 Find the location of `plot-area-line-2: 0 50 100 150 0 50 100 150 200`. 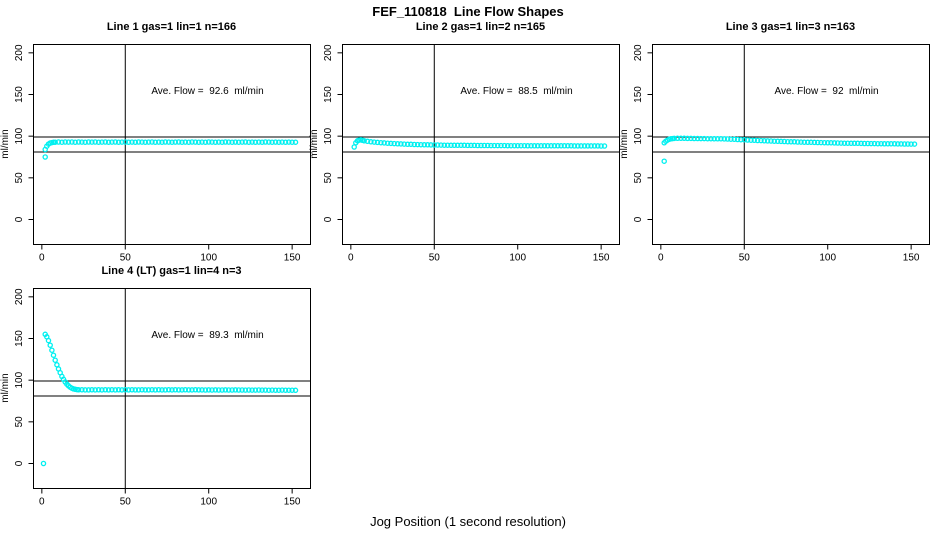

plot-area-line-2: 0 50 100 150 0 50 100 150 200 is located at coordinates (471, 154).